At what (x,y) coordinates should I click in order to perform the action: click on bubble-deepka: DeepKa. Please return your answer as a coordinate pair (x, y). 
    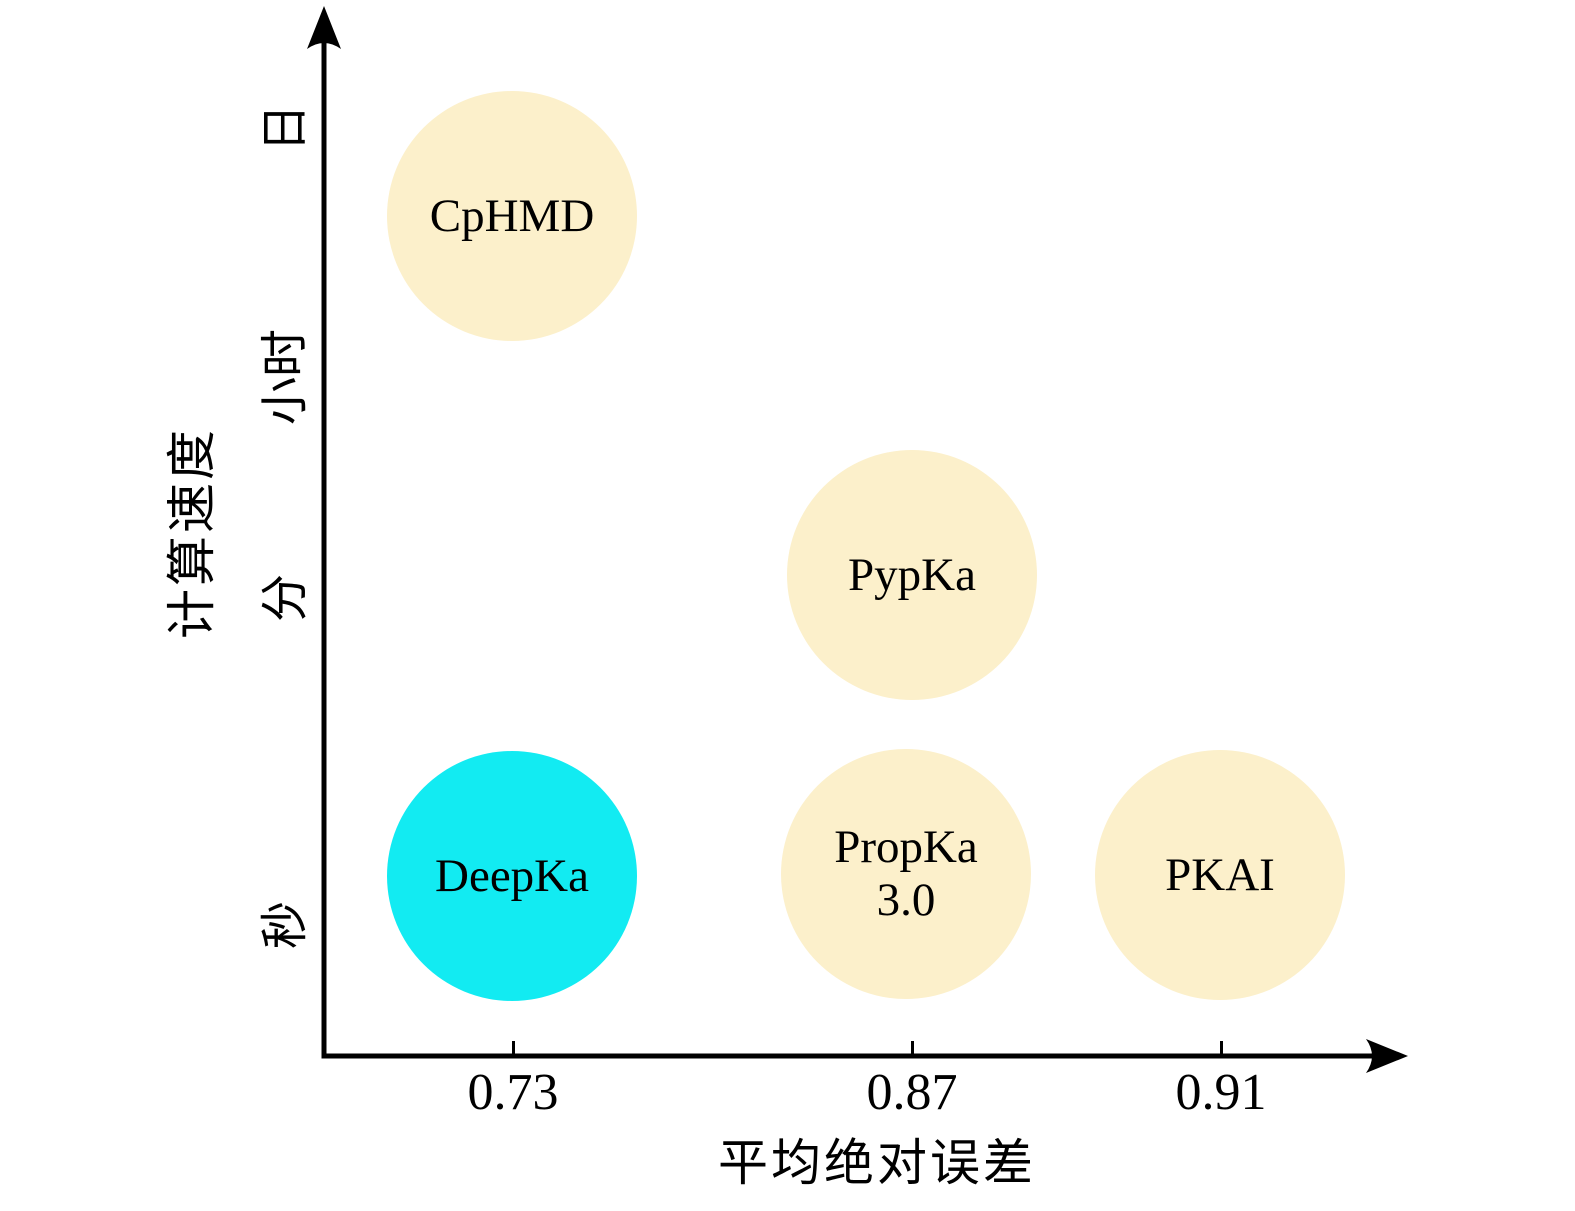
    Looking at the image, I should click on (512, 876).